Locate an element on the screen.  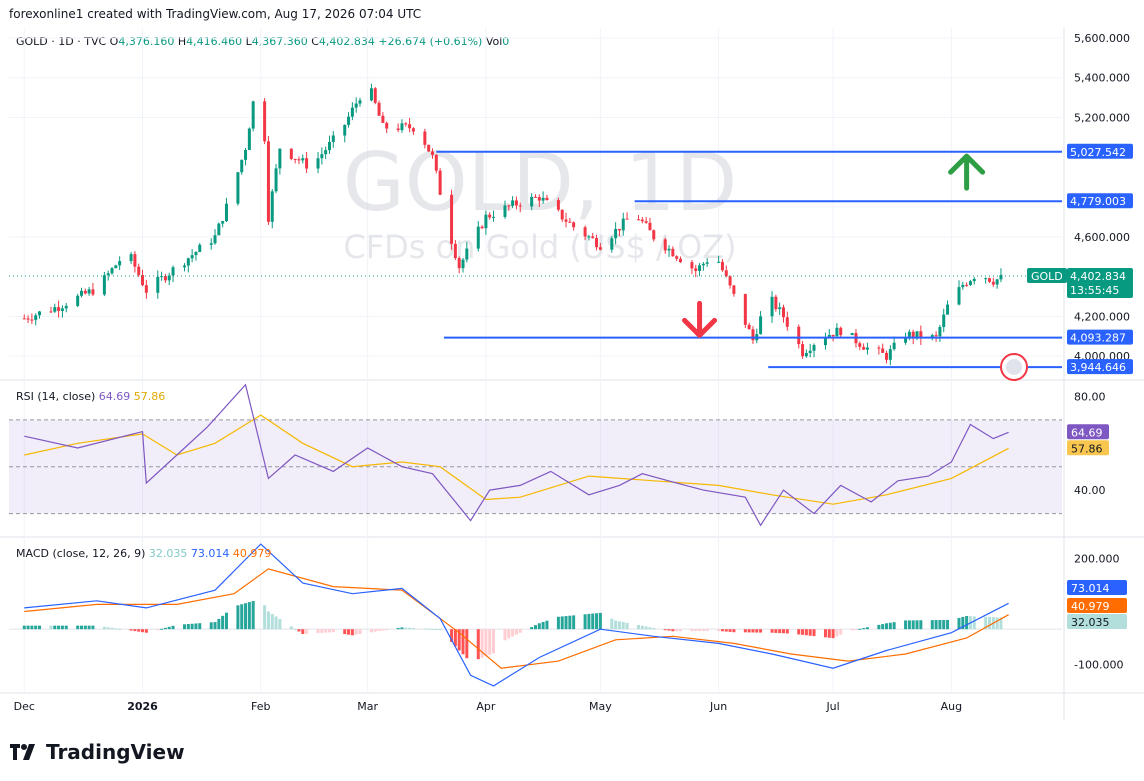
time-tick-label: Jul is located at coordinates (832, 706).